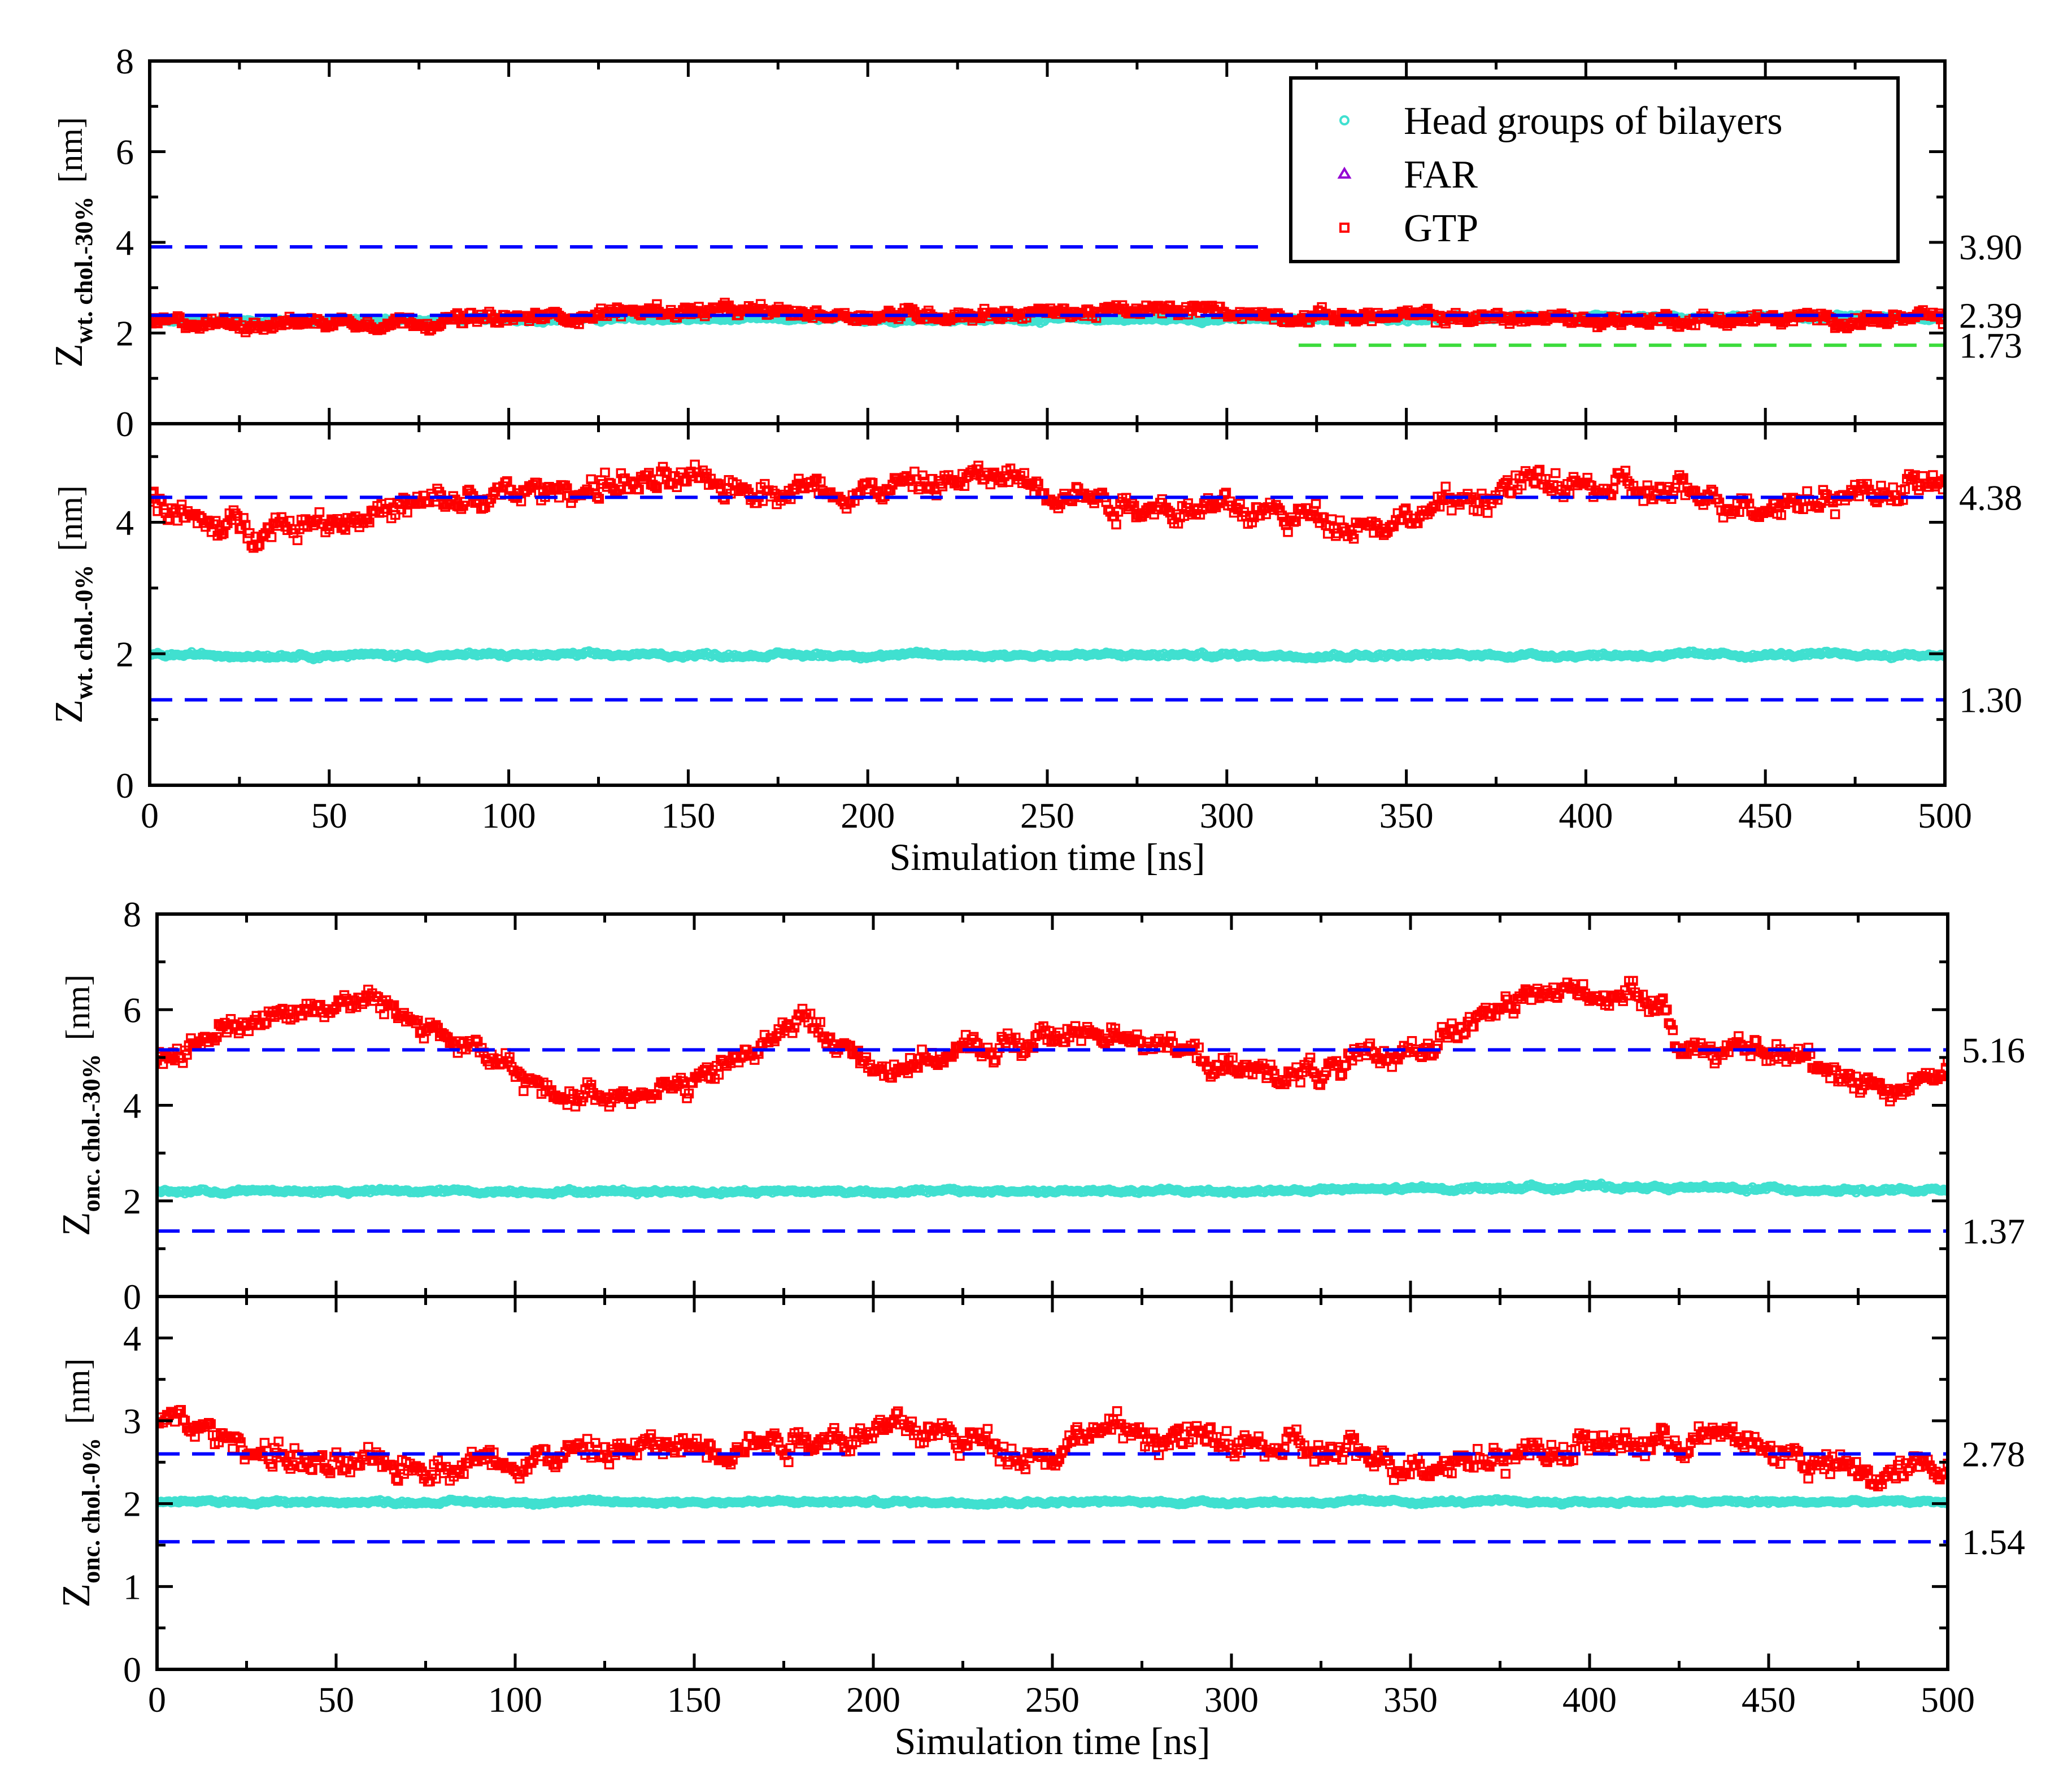  What do you see at coordinates (132, 1421) in the screenshot?
I see `y-tick-label: 3` at bounding box center [132, 1421].